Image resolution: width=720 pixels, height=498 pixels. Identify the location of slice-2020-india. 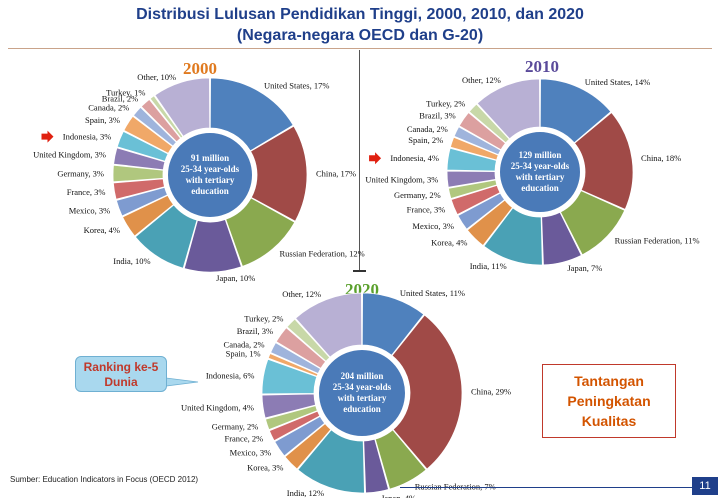
(331, 461).